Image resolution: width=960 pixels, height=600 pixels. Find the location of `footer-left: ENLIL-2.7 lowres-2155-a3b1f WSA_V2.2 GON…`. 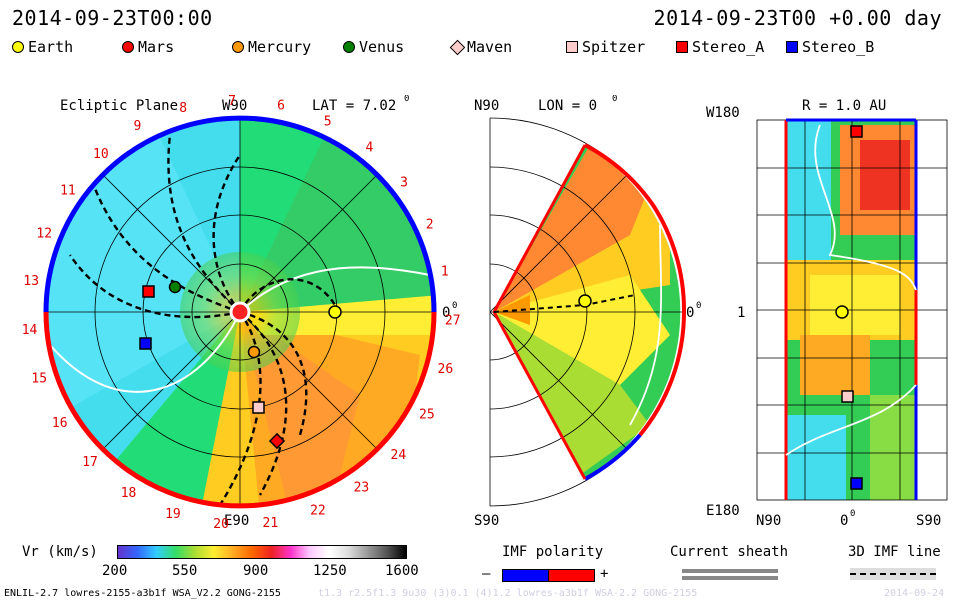

footer-left: ENLIL-2.7 lowres-2155-a3b1f WSA_V2.2 GON… is located at coordinates (142, 593).